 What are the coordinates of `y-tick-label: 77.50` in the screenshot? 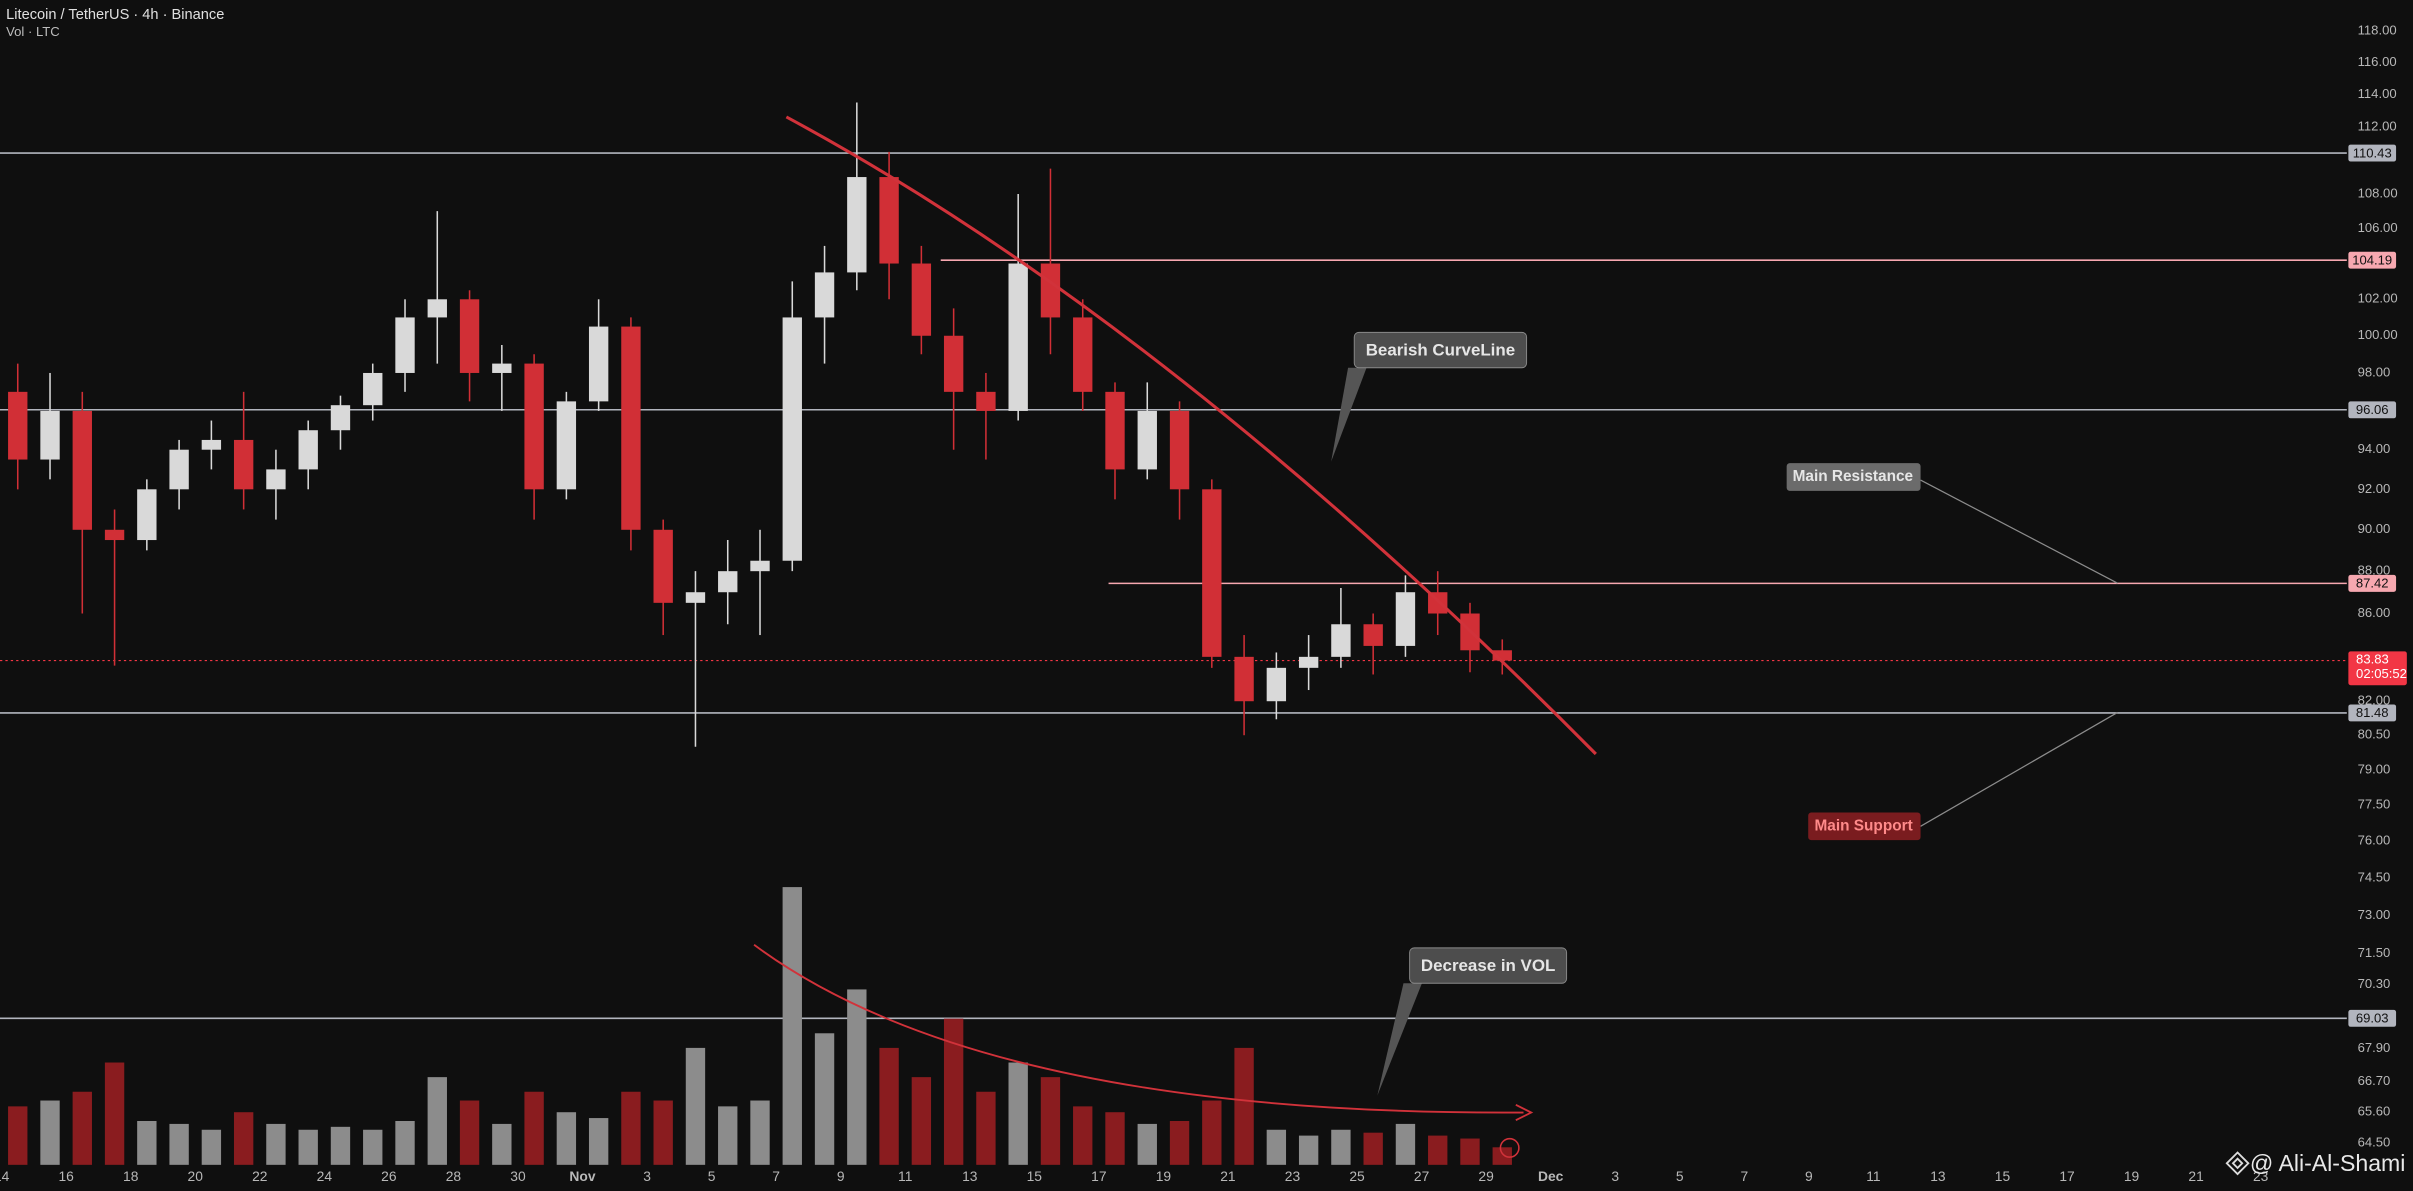 It's located at (2374, 804).